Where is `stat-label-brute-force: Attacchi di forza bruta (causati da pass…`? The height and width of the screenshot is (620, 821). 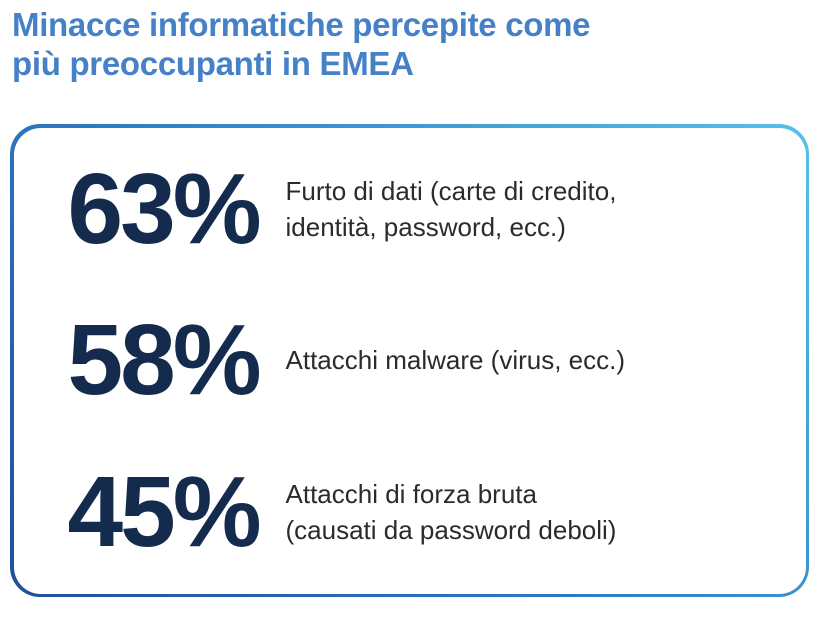
stat-label-brute-force: Attacchi di forza bruta (causati da pass… is located at coordinates (451, 512).